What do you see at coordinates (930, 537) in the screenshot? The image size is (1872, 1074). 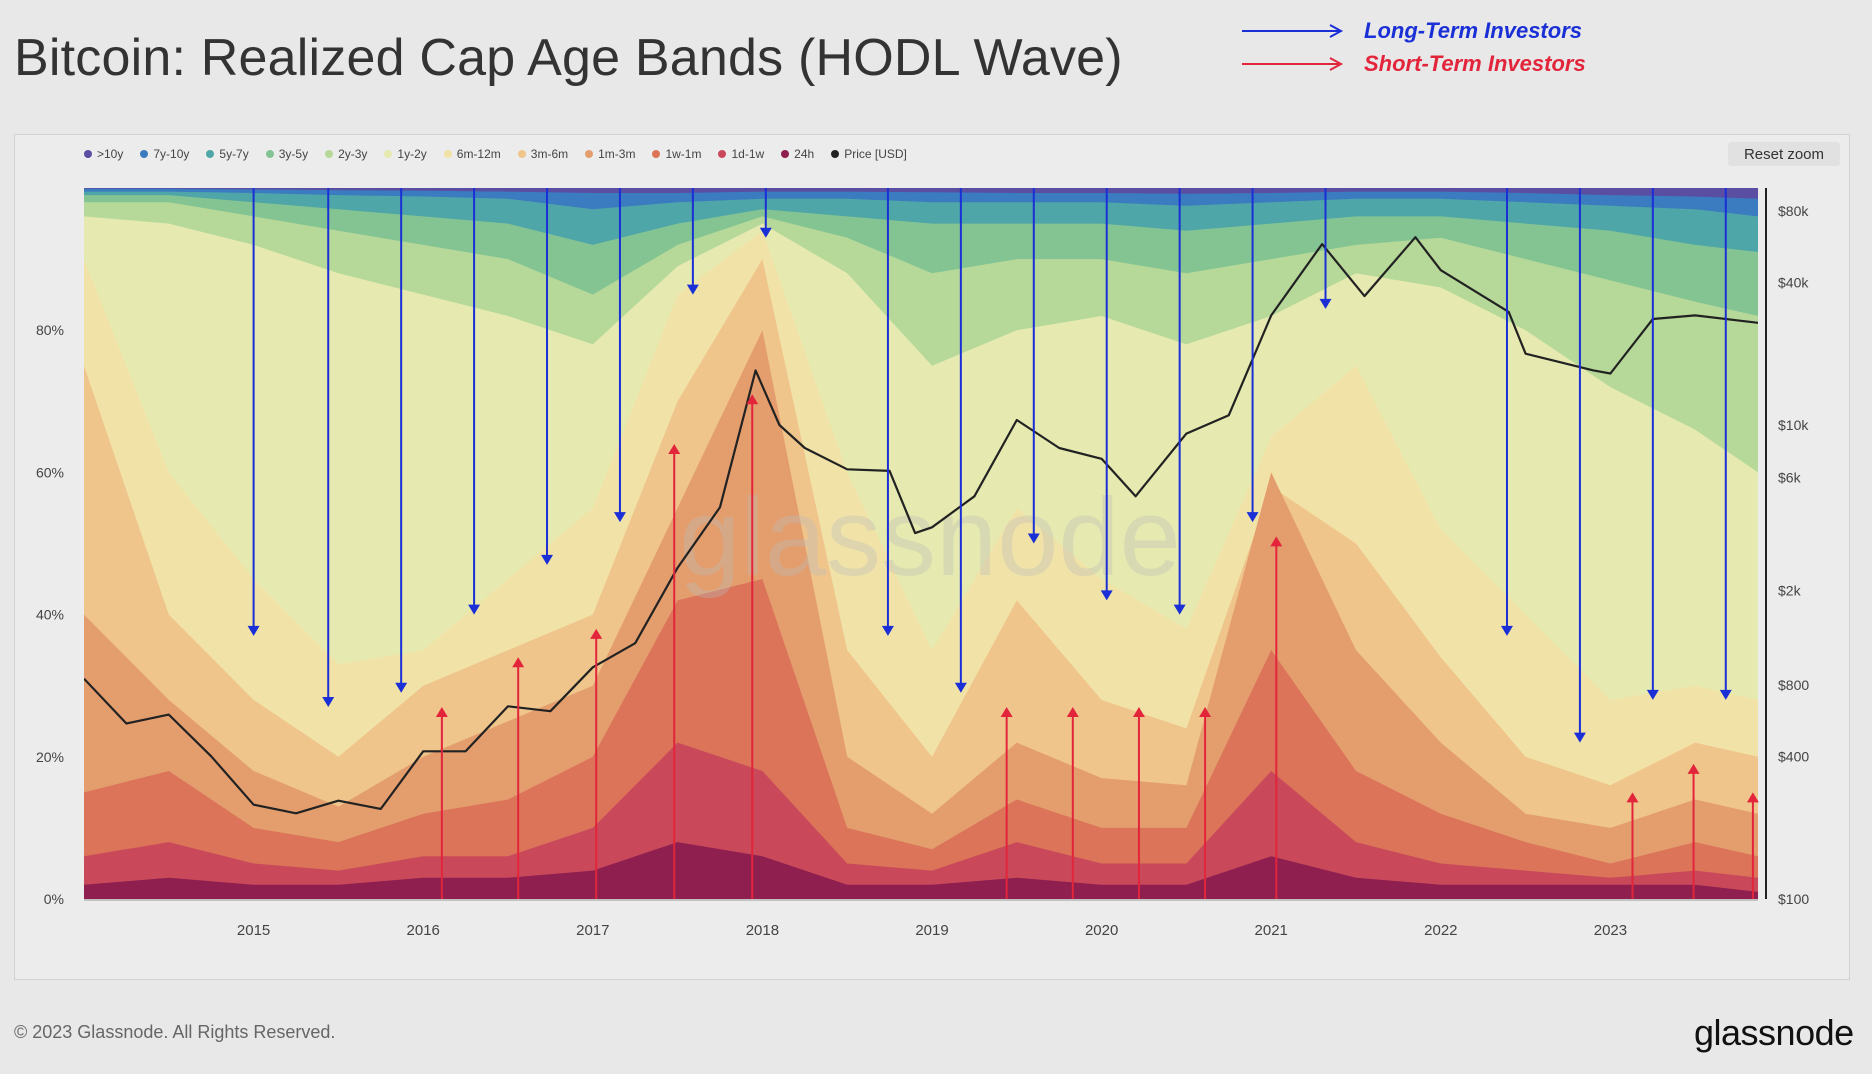 I see `watermark: glassnode` at bounding box center [930, 537].